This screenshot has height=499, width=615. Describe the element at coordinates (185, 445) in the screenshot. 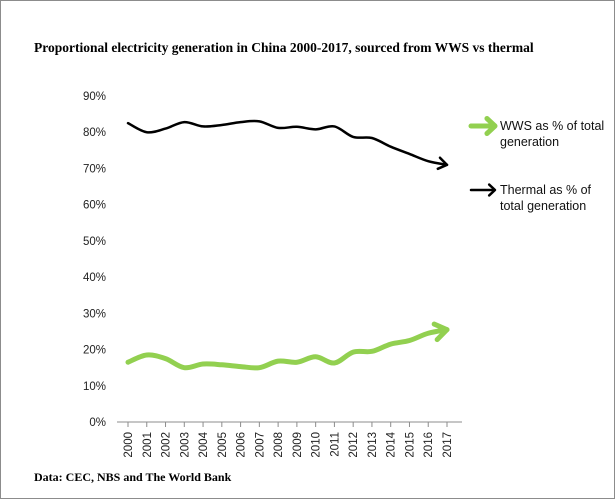

I see `x-tick-label: 2003` at that location.